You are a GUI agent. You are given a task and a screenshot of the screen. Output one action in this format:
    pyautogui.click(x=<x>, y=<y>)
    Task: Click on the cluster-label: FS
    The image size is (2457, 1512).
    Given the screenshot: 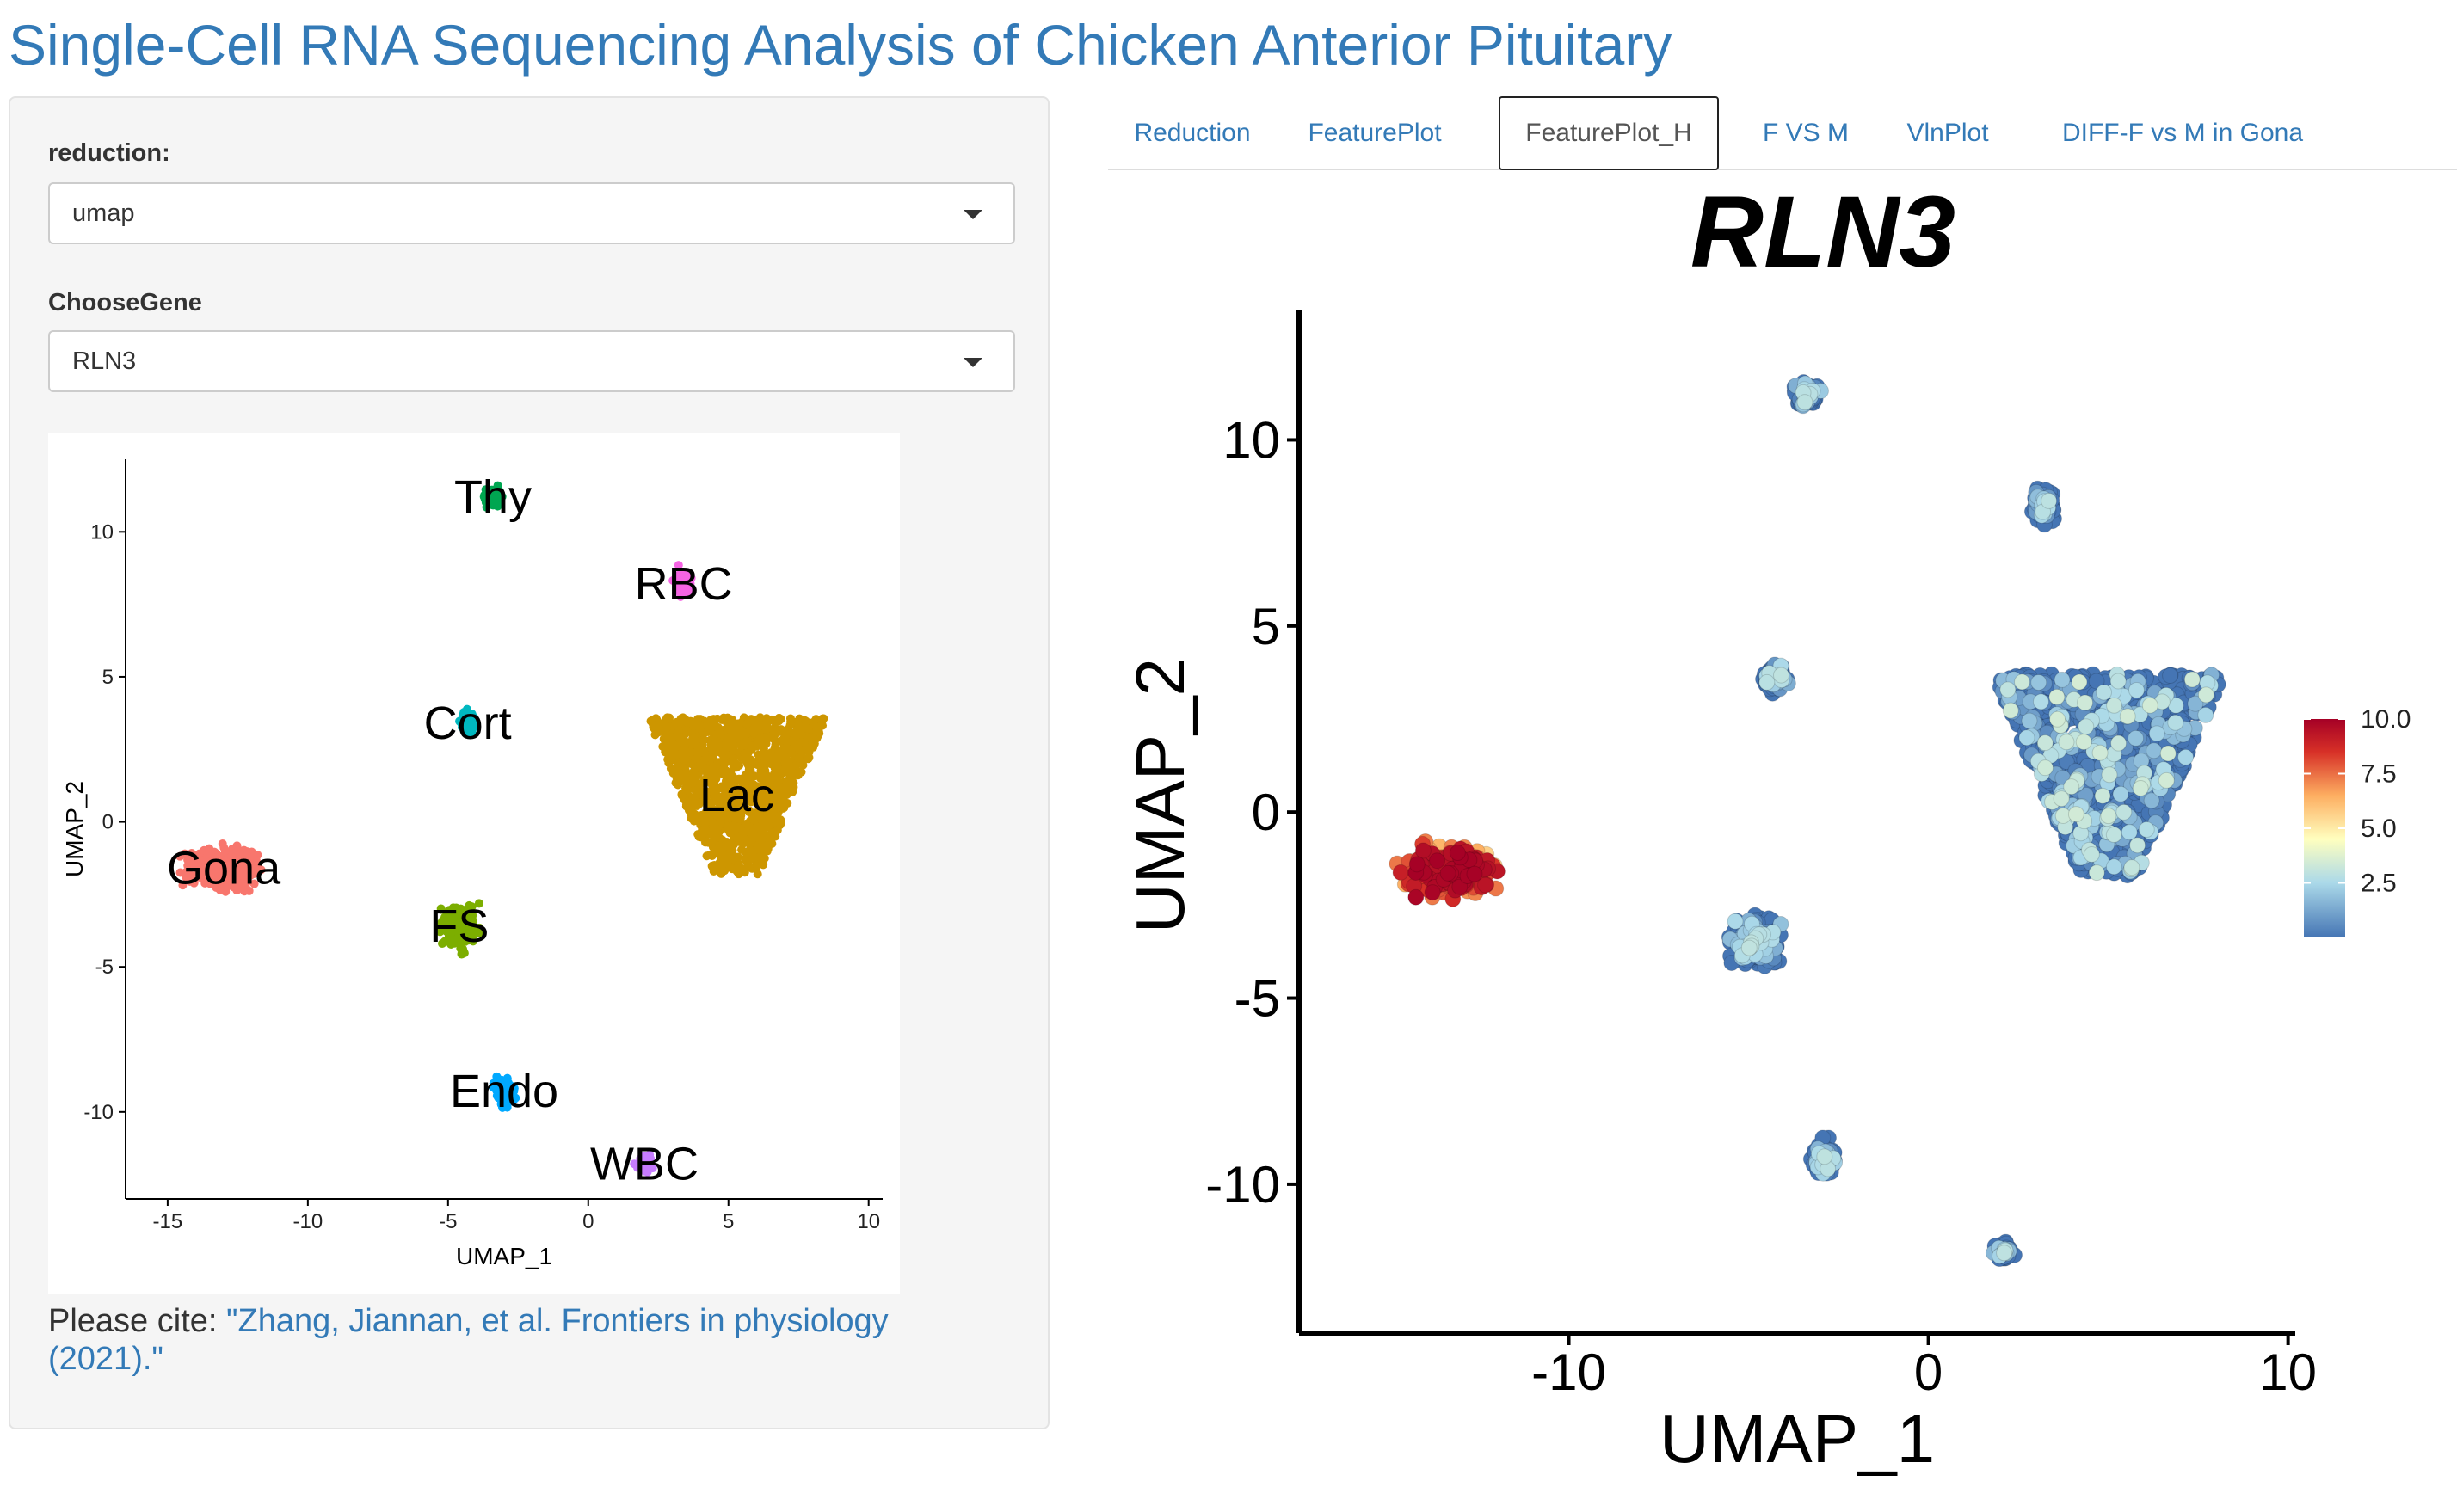 What is the action you would take?
    pyautogui.click(x=459, y=926)
    